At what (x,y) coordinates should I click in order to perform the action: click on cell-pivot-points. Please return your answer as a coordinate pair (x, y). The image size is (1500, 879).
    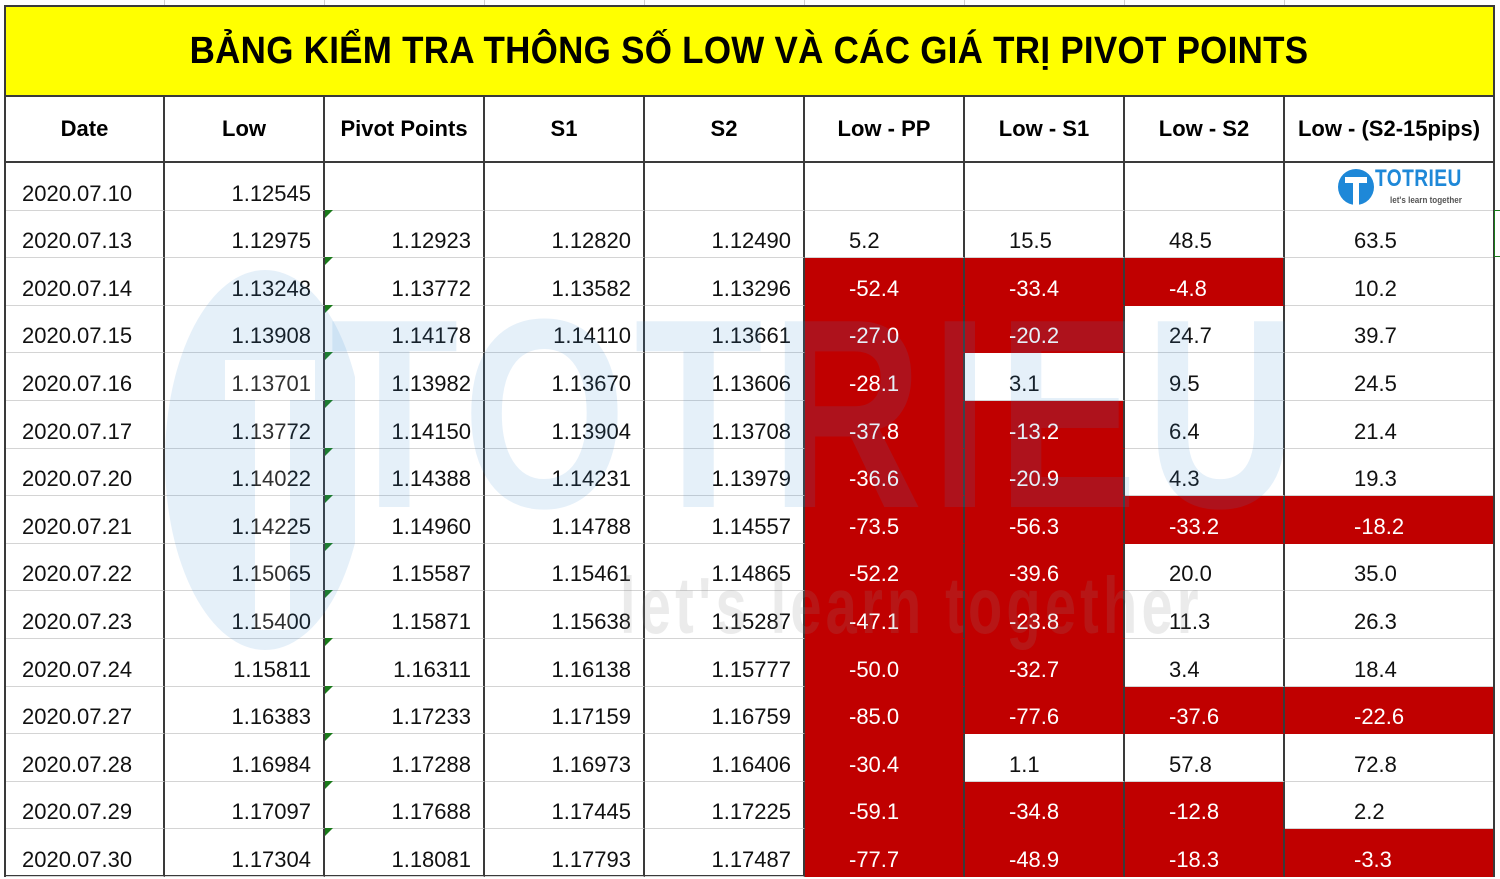
    Looking at the image, I should click on (405, 187).